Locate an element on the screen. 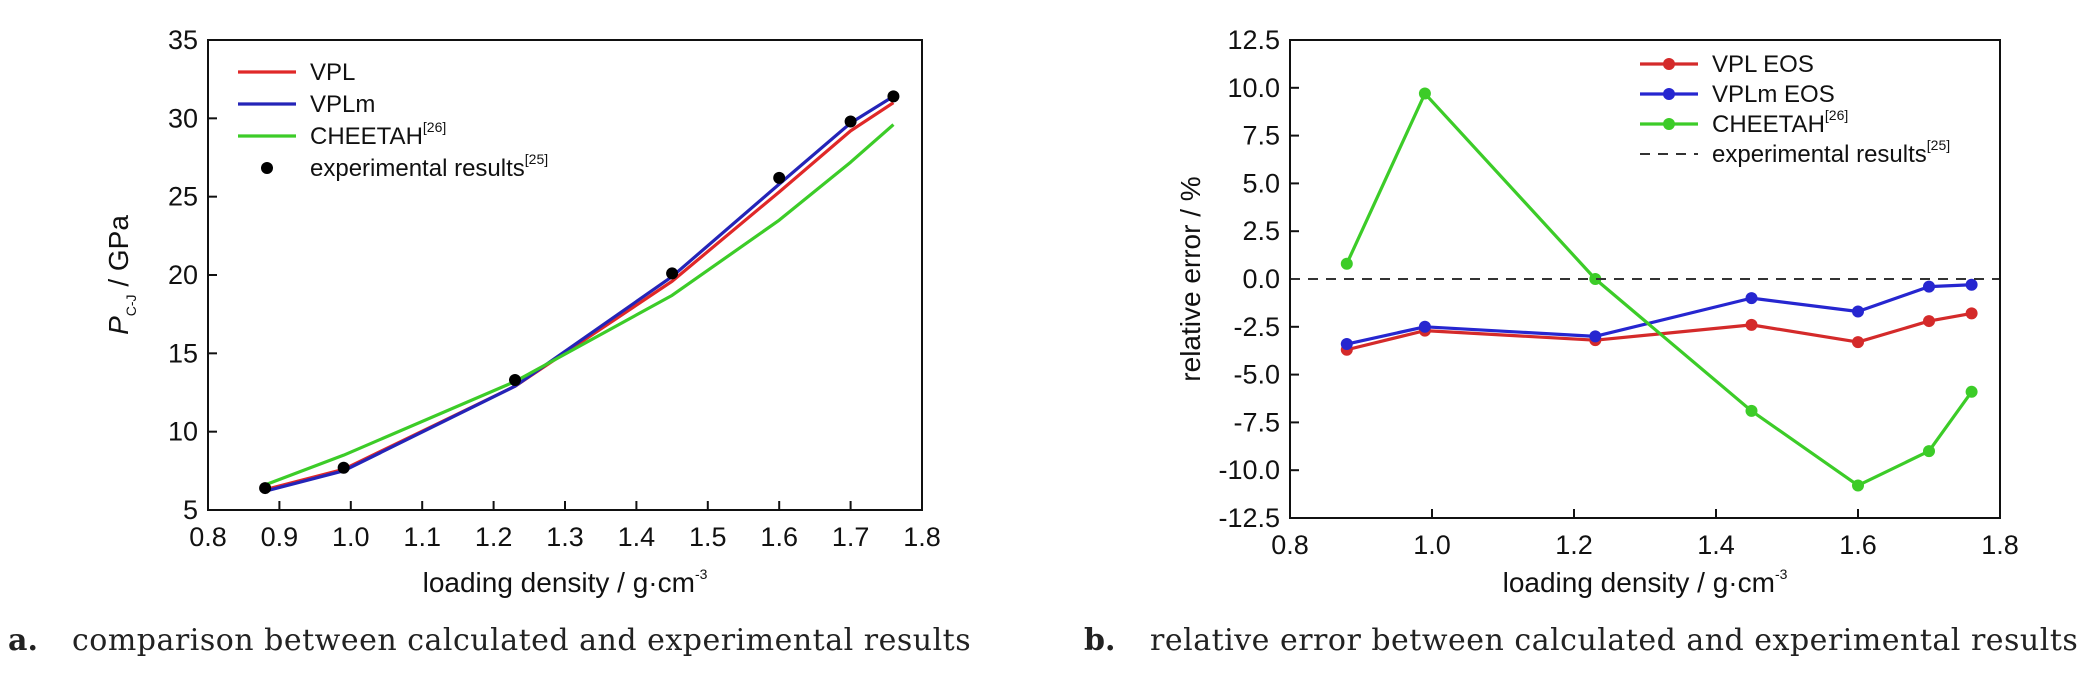 Image resolution: width=2087 pixels, height=678 pixels. legend-entry-vpl-eos: VPL EOS is located at coordinates (1727, 64).